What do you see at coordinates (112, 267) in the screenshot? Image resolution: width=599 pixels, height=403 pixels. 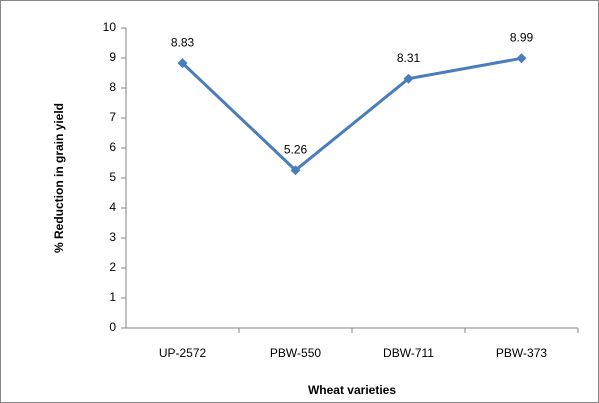 I see `y-tick-label: 2` at bounding box center [112, 267].